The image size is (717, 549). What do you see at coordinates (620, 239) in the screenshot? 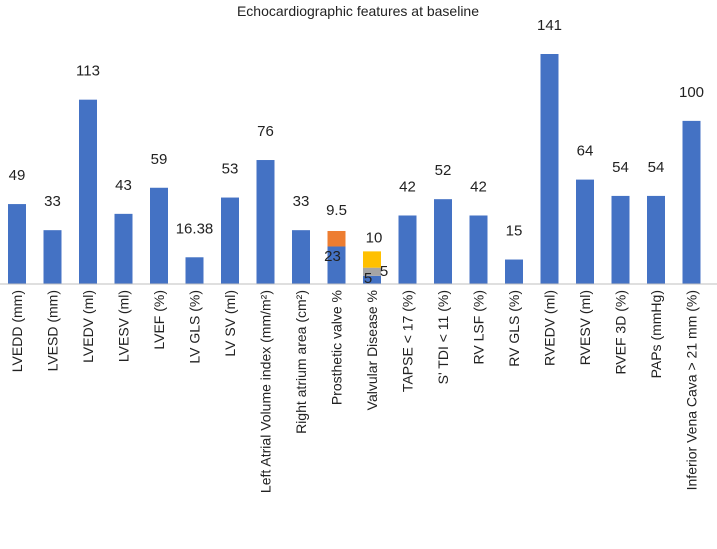
I see `bar-rvef-3d` at bounding box center [620, 239].